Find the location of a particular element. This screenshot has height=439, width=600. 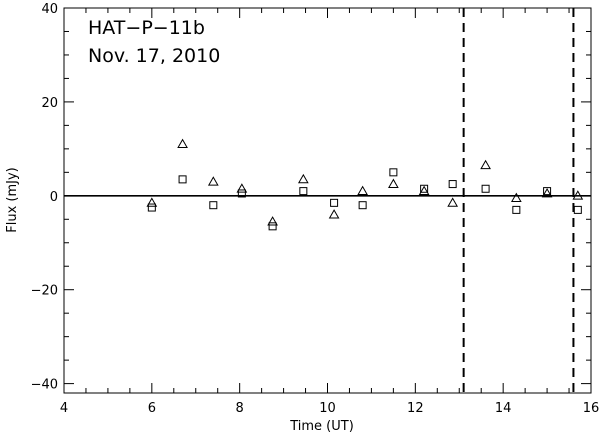

x-axis-title: Time (UT) is located at coordinates (321, 426).